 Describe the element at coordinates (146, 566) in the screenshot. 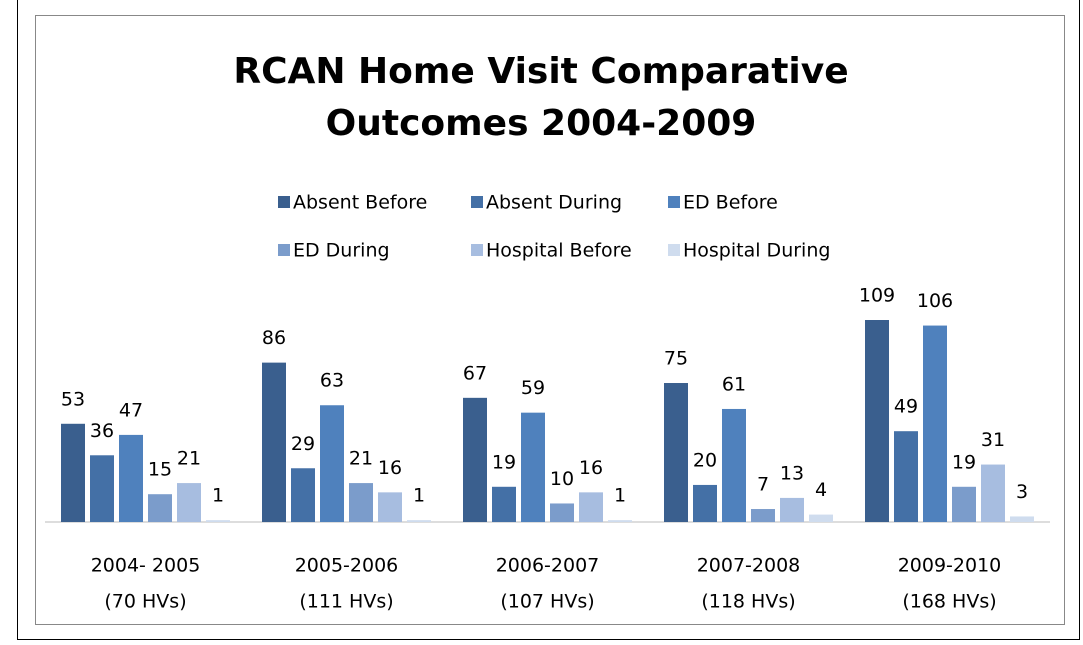

I see `x-tick-label: 2004- 2005` at that location.